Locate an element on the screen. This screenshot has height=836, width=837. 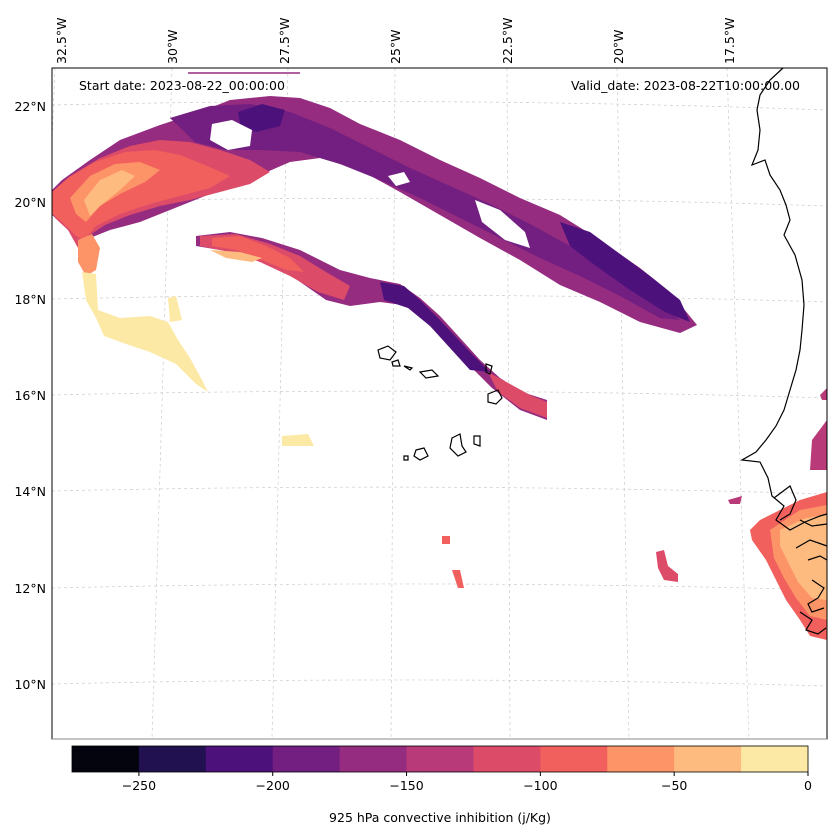
island-sal is located at coordinates (489, 369).